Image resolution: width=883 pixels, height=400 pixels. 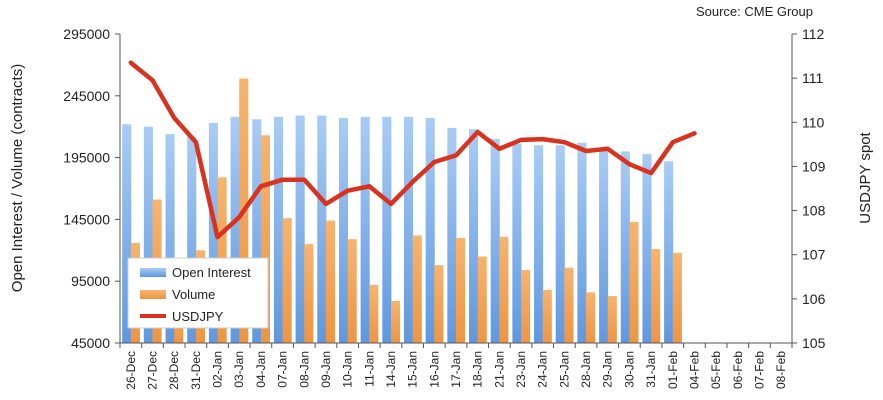 I want to click on category-label: 11-Jan, so click(x=369, y=369).